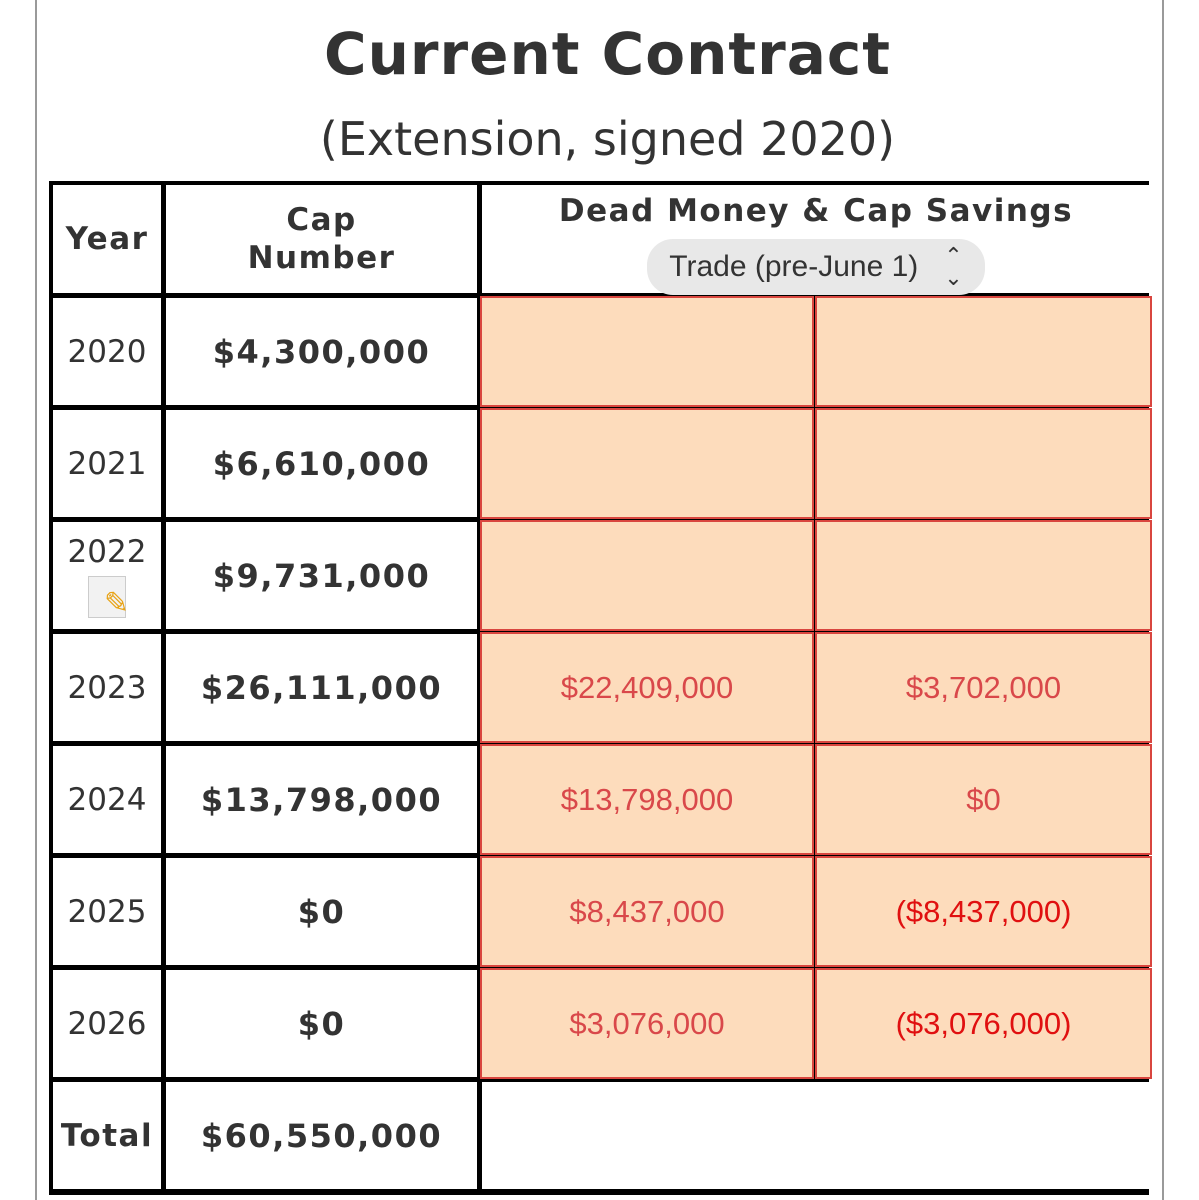  I want to click on year-label: 2023, so click(107, 687).